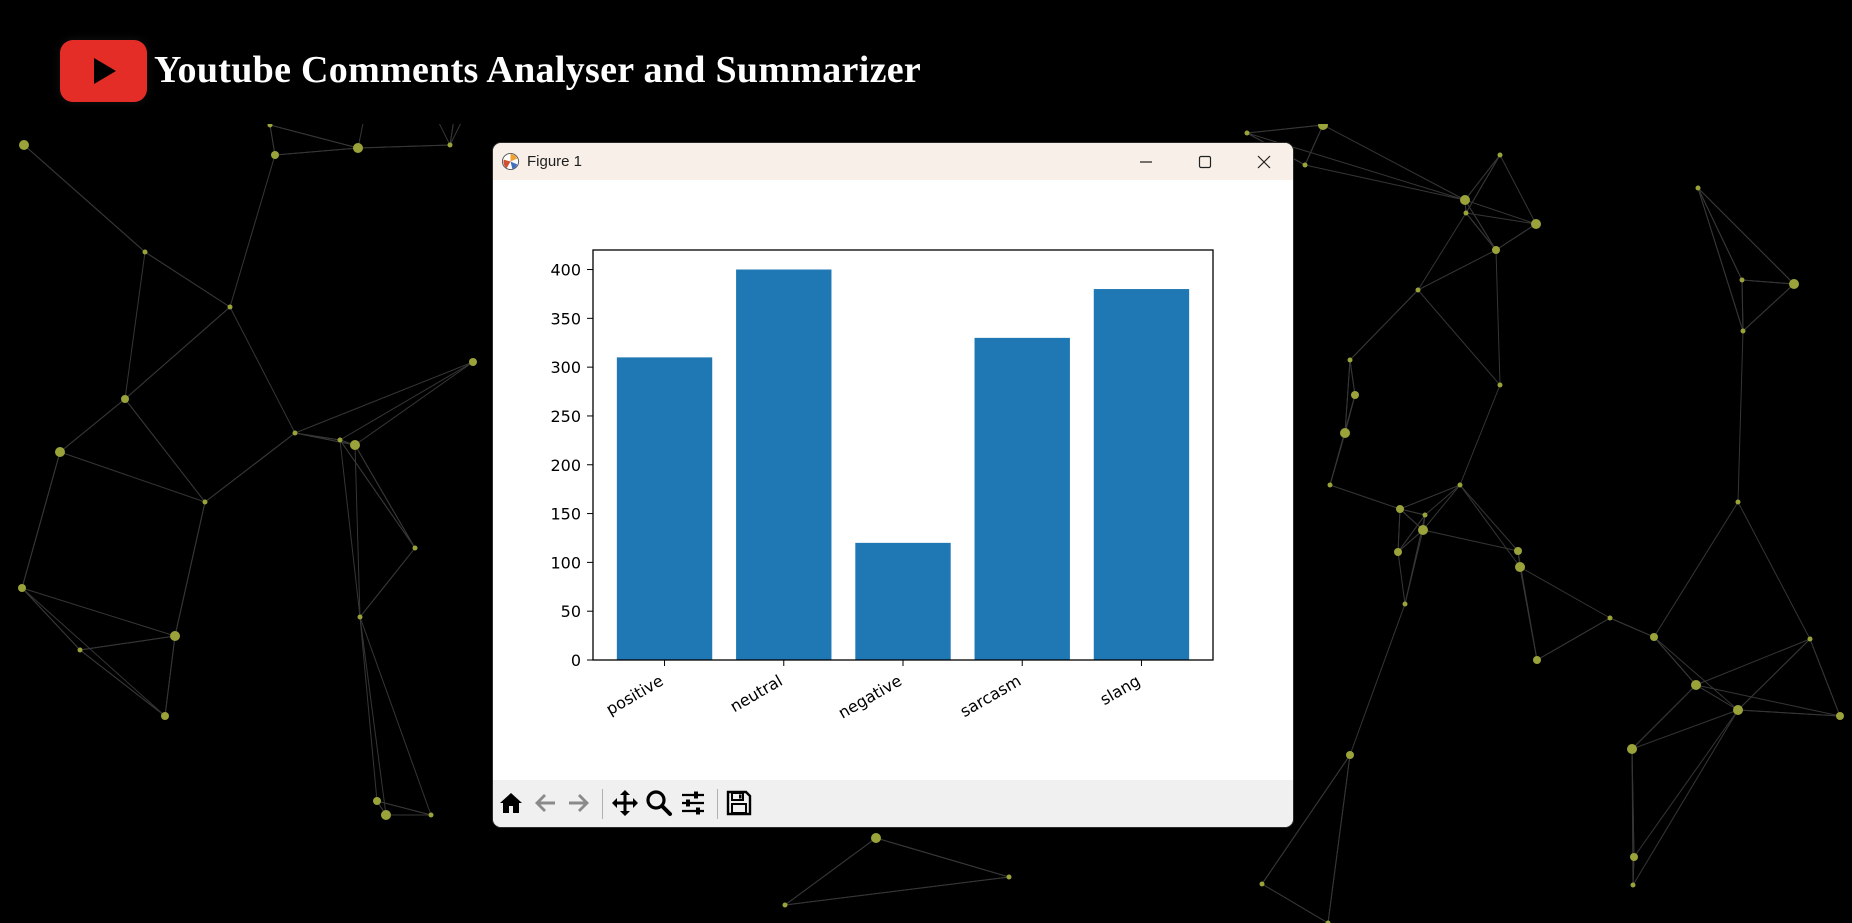  I want to click on y-tick-label: 400, so click(565, 270).